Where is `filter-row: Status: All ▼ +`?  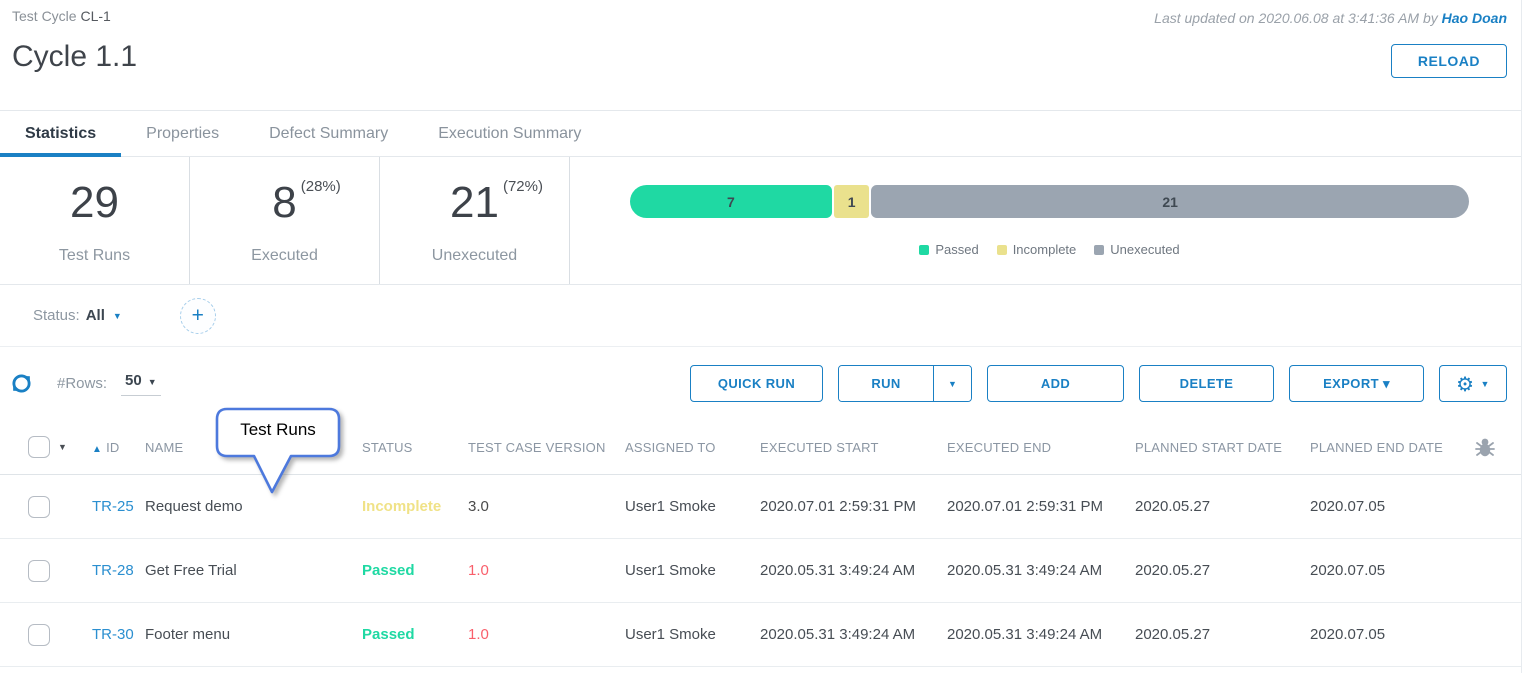 filter-row: Status: All ▼ + is located at coordinates (760, 316).